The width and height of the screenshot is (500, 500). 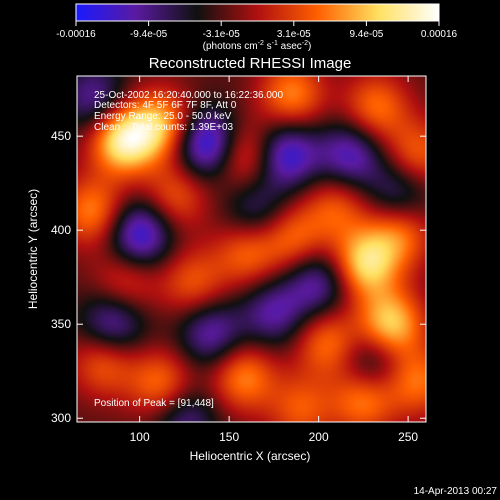 What do you see at coordinates (257, 12) in the screenshot?
I see `colorbar` at bounding box center [257, 12].